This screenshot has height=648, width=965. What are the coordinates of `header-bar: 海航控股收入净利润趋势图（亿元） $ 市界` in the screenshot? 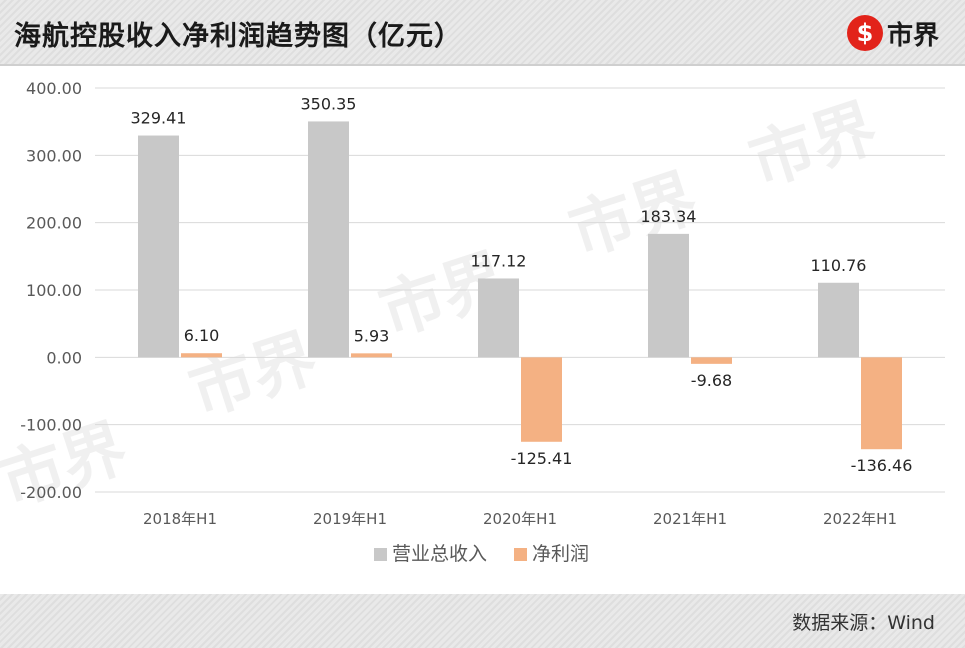 It's located at (482, 33).